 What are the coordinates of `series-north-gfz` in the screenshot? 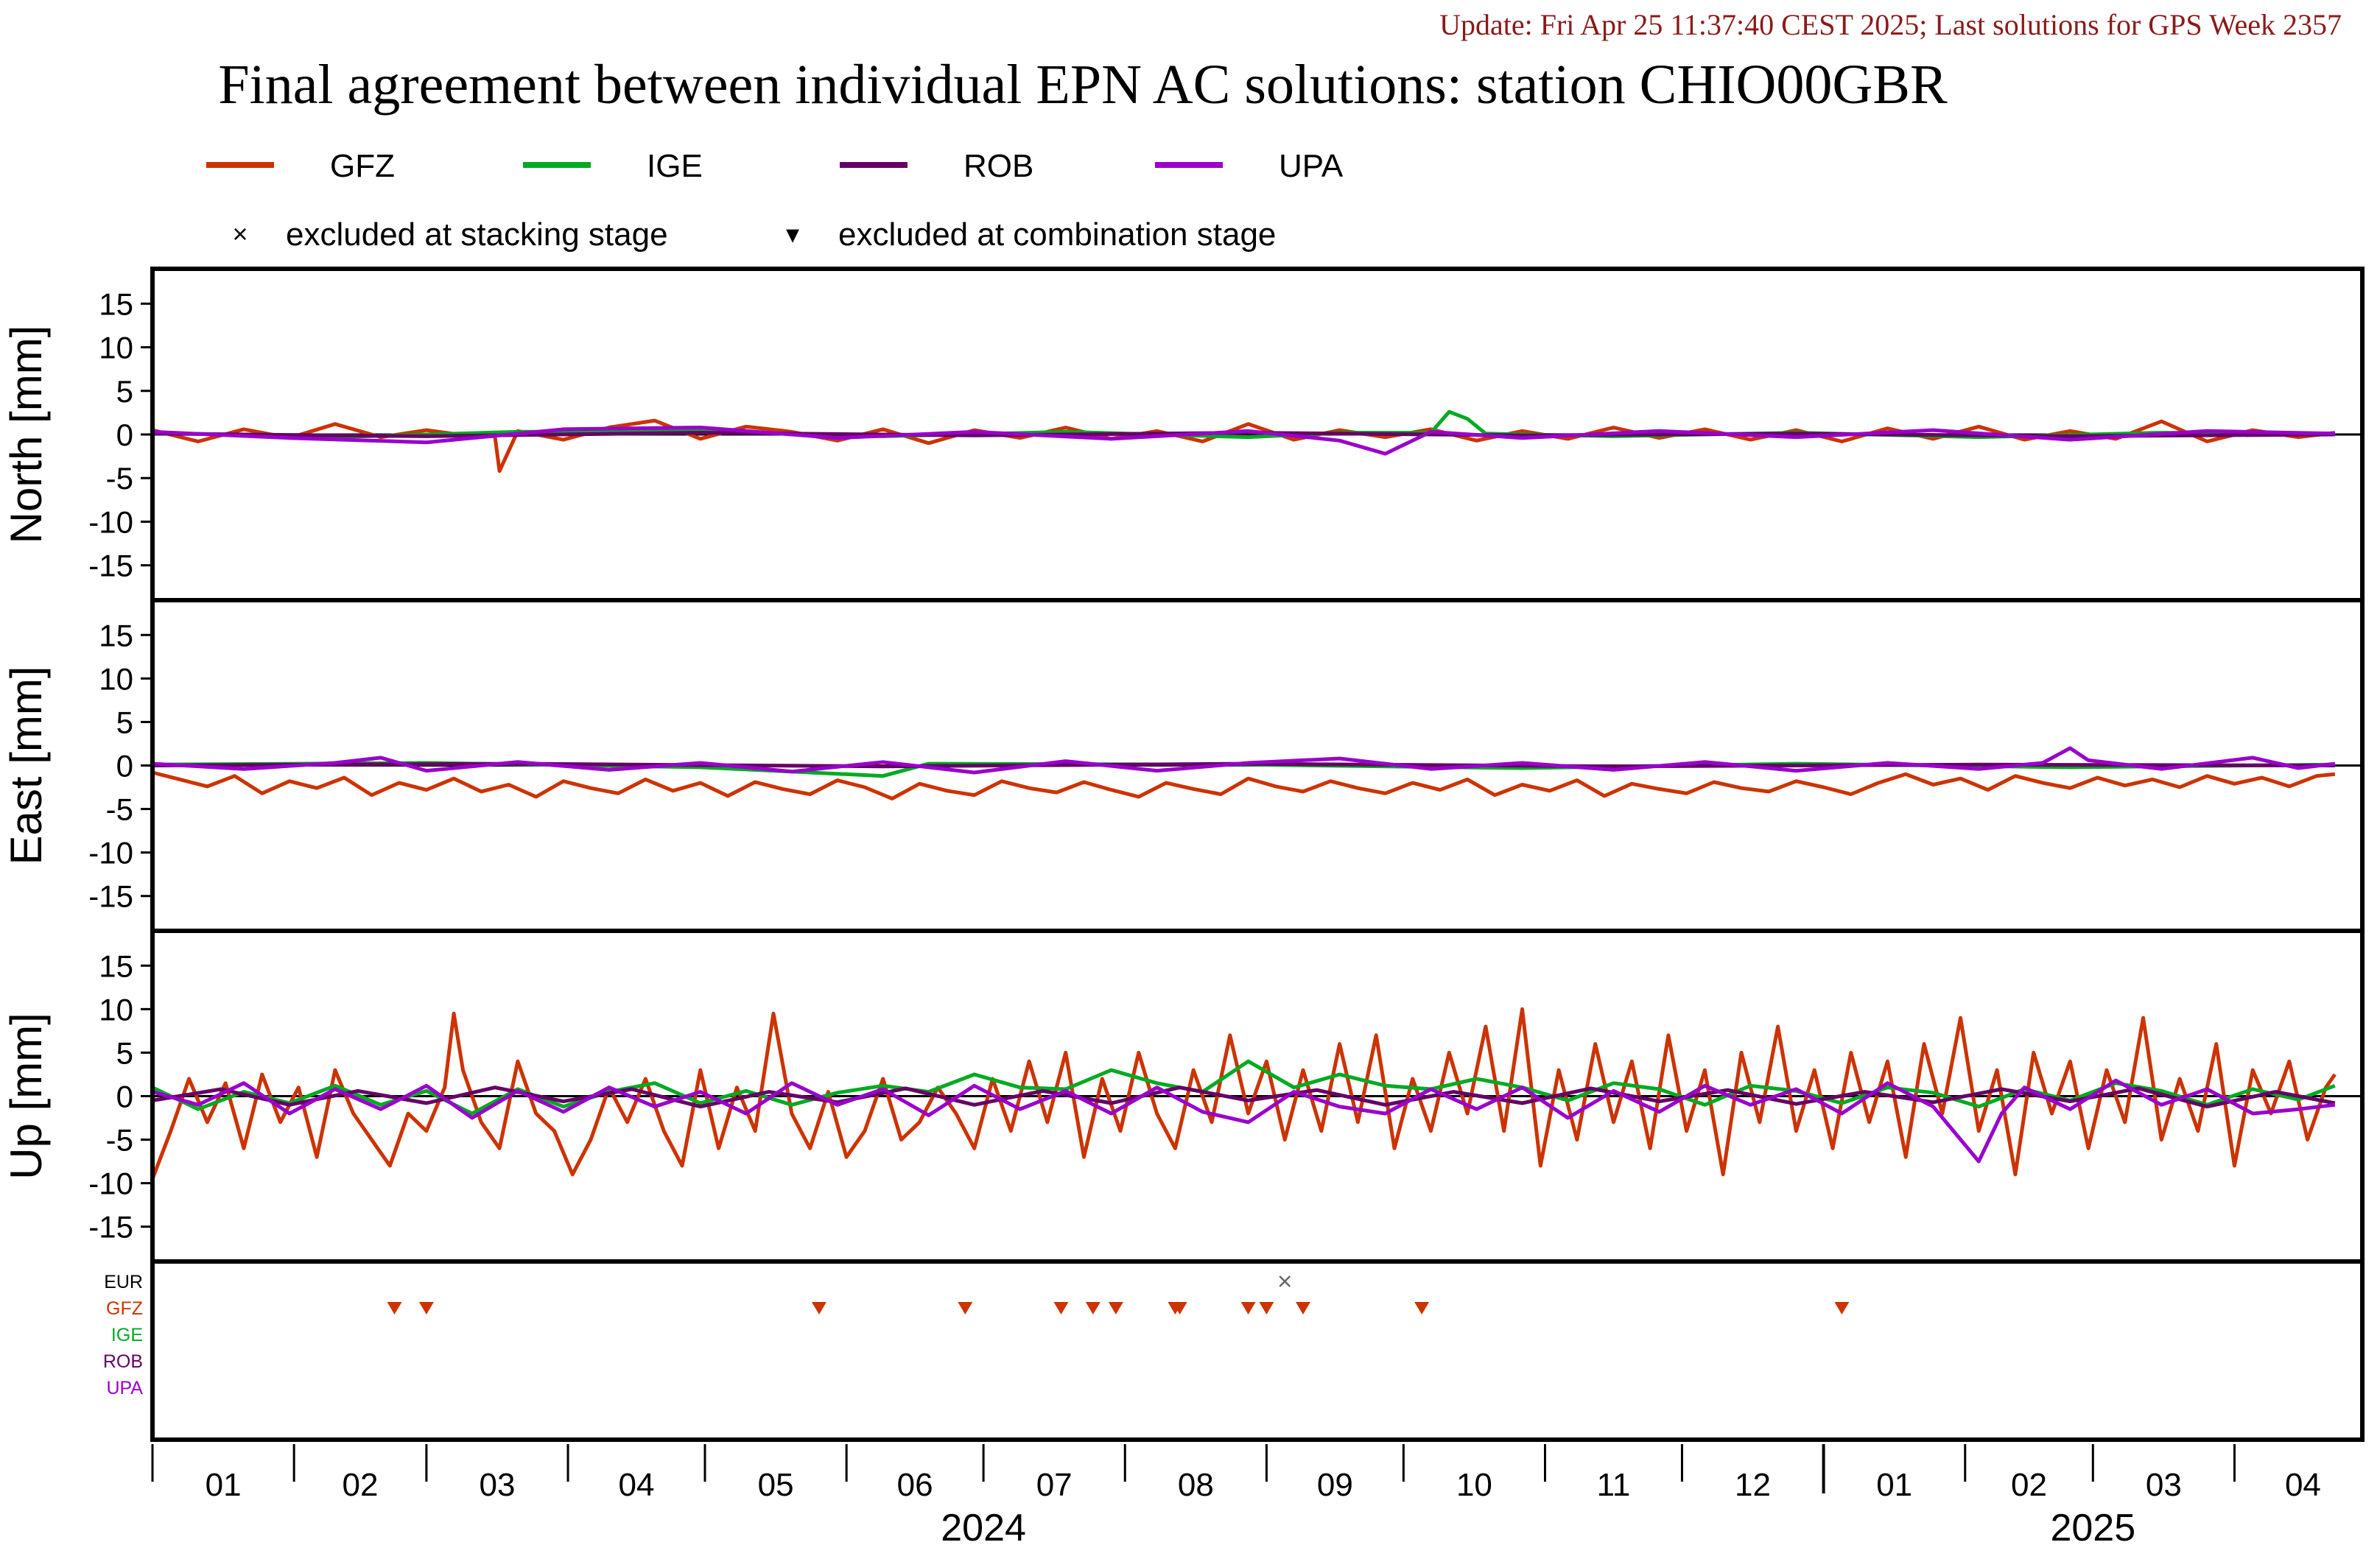 It's located at (1244, 446).